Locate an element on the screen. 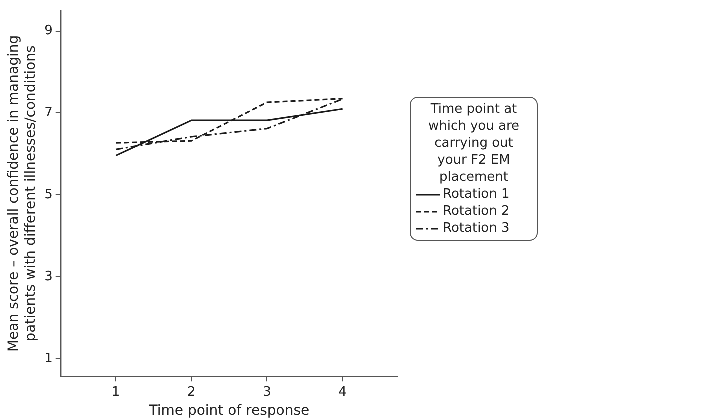 The width and height of the screenshot is (709, 420). y-tick-label: 3 is located at coordinates (48, 276).